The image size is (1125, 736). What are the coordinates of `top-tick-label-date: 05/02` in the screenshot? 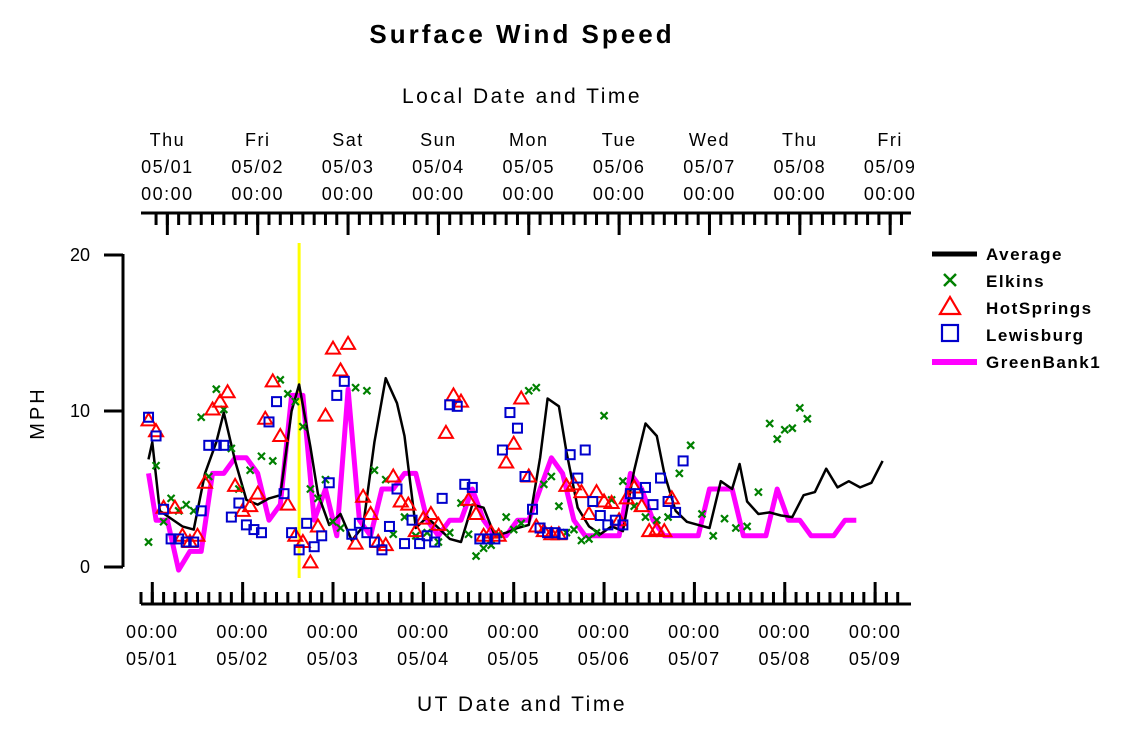 It's located at (257, 167).